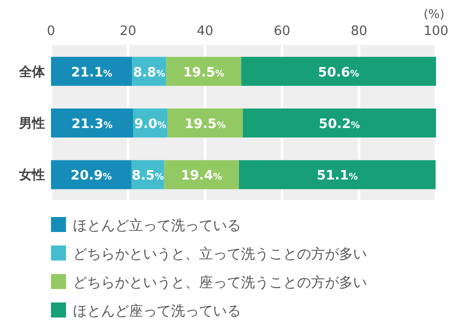 The image size is (450, 330). What do you see at coordinates (51, 31) in the screenshot?
I see `x-tick-label: 0` at bounding box center [51, 31].